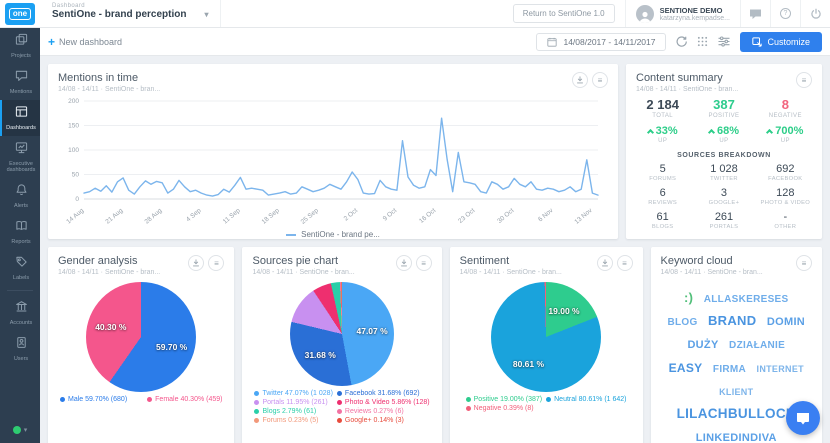 Image resolution: width=830 pixels, height=443 pixels. Describe the element at coordinates (732, 321) in the screenshot. I see `keyword: BRAND` at that location.